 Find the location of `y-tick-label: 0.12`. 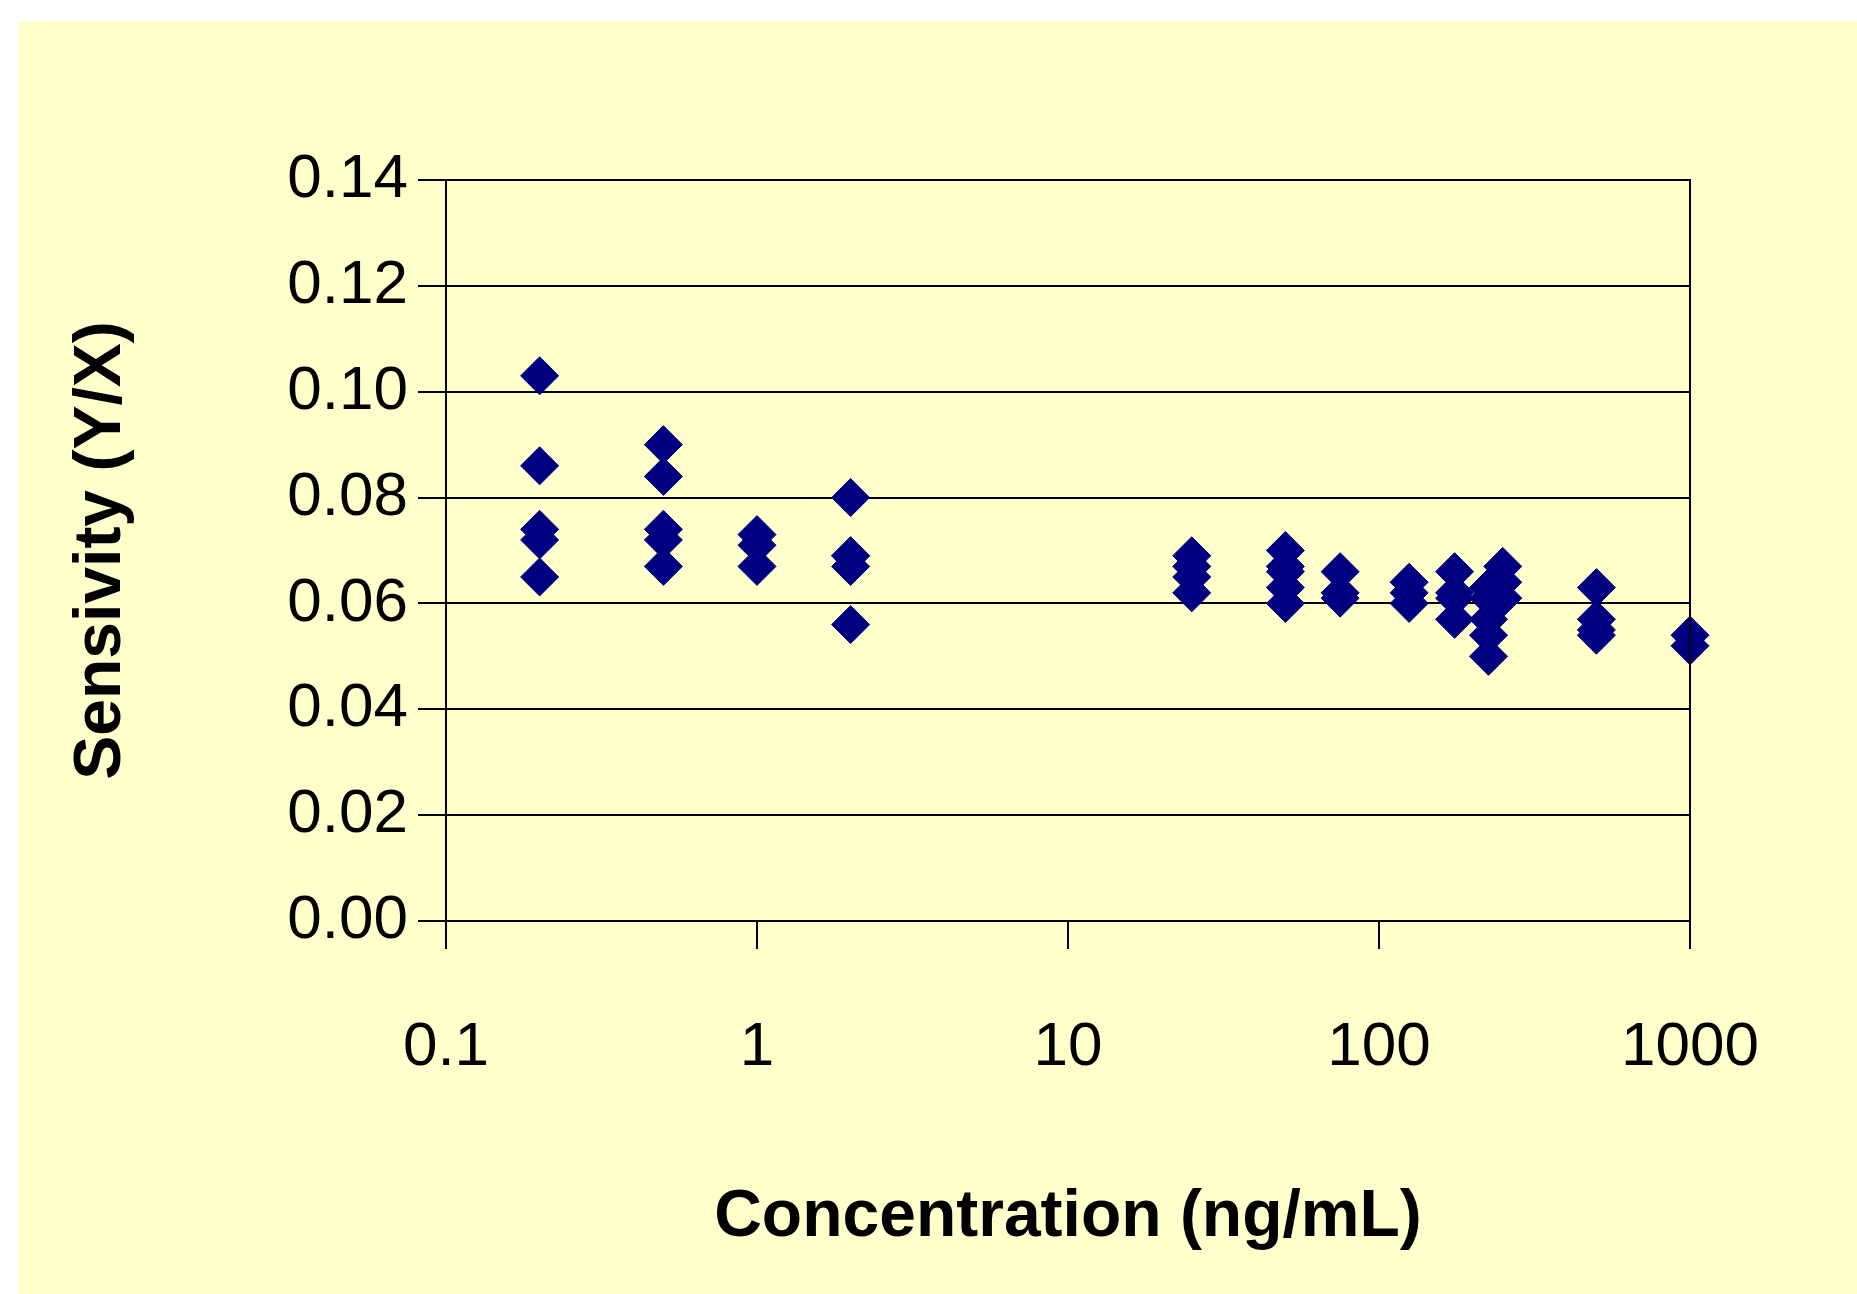

y-tick-label: 0.12 is located at coordinates (347, 281).